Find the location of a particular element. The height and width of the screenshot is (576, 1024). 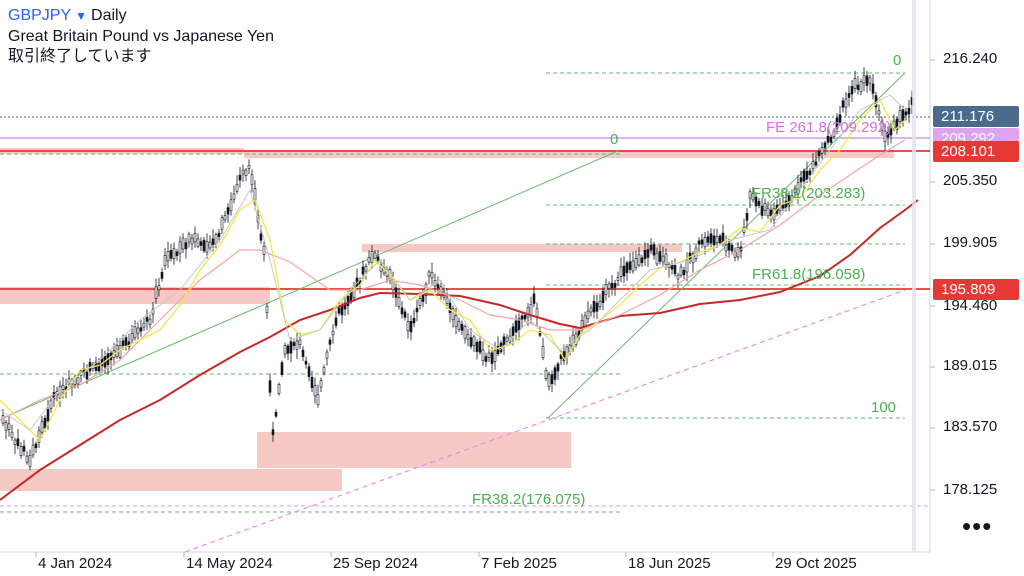

more-options-icon: ••• is located at coordinates (977, 526).